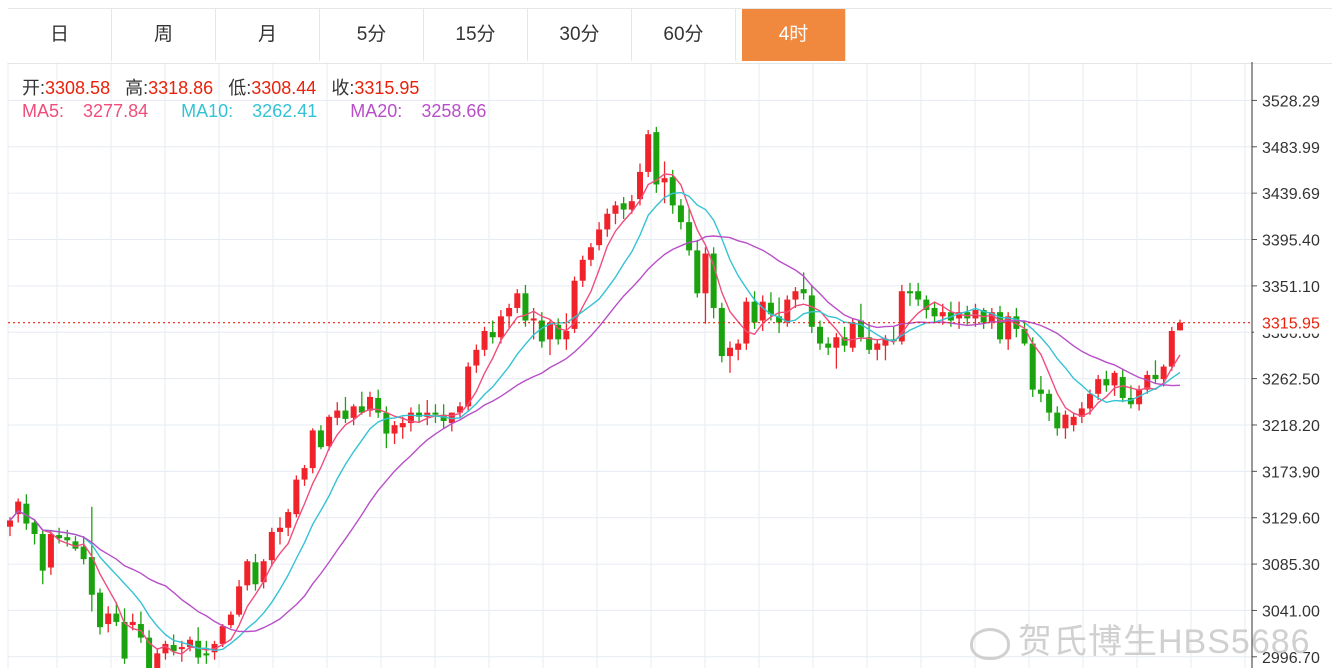  Describe the element at coordinates (207, 111) in the screenshot. I see `ma10-label: MA10:` at that location.